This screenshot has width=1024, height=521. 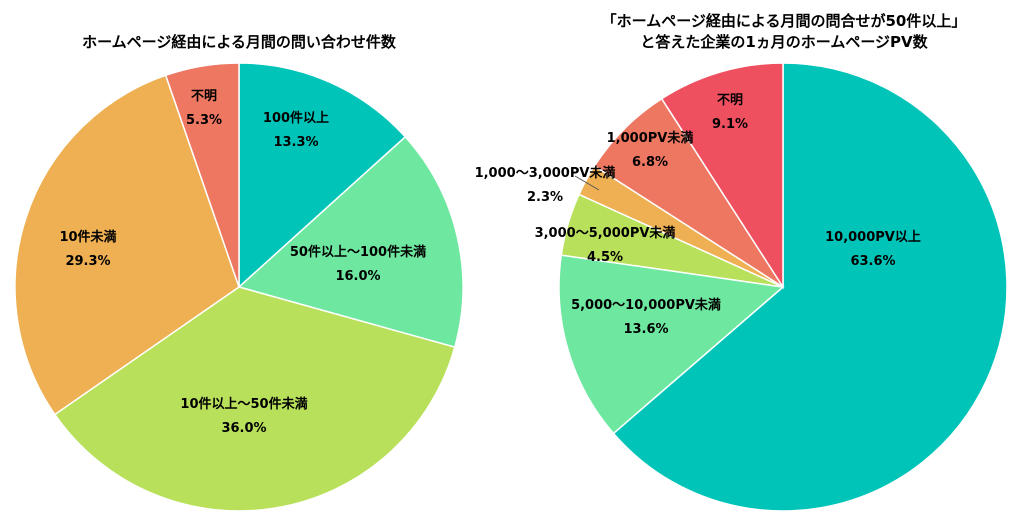 What do you see at coordinates (645, 329) in the screenshot?
I see `pie-right-value-1: 13.6%` at bounding box center [645, 329].